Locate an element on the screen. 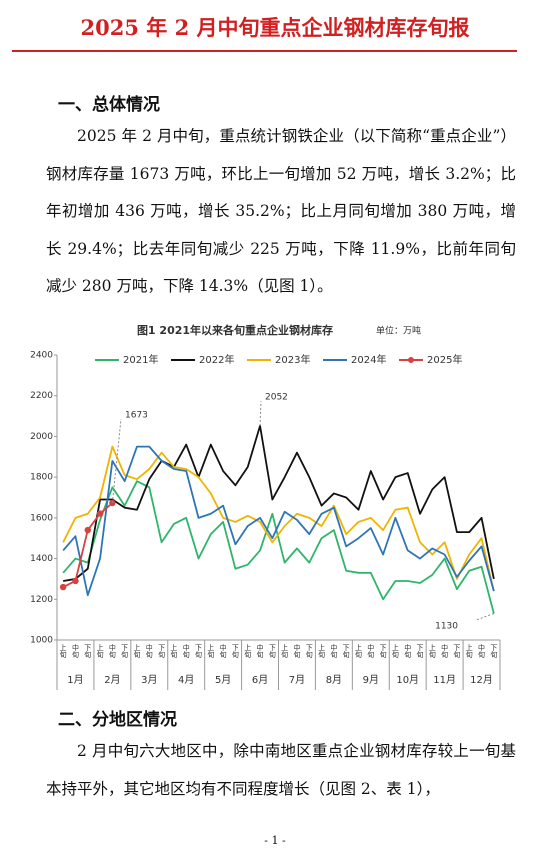 The height and width of the screenshot is (861, 550). legend-label: 2023年 is located at coordinates (292, 359).